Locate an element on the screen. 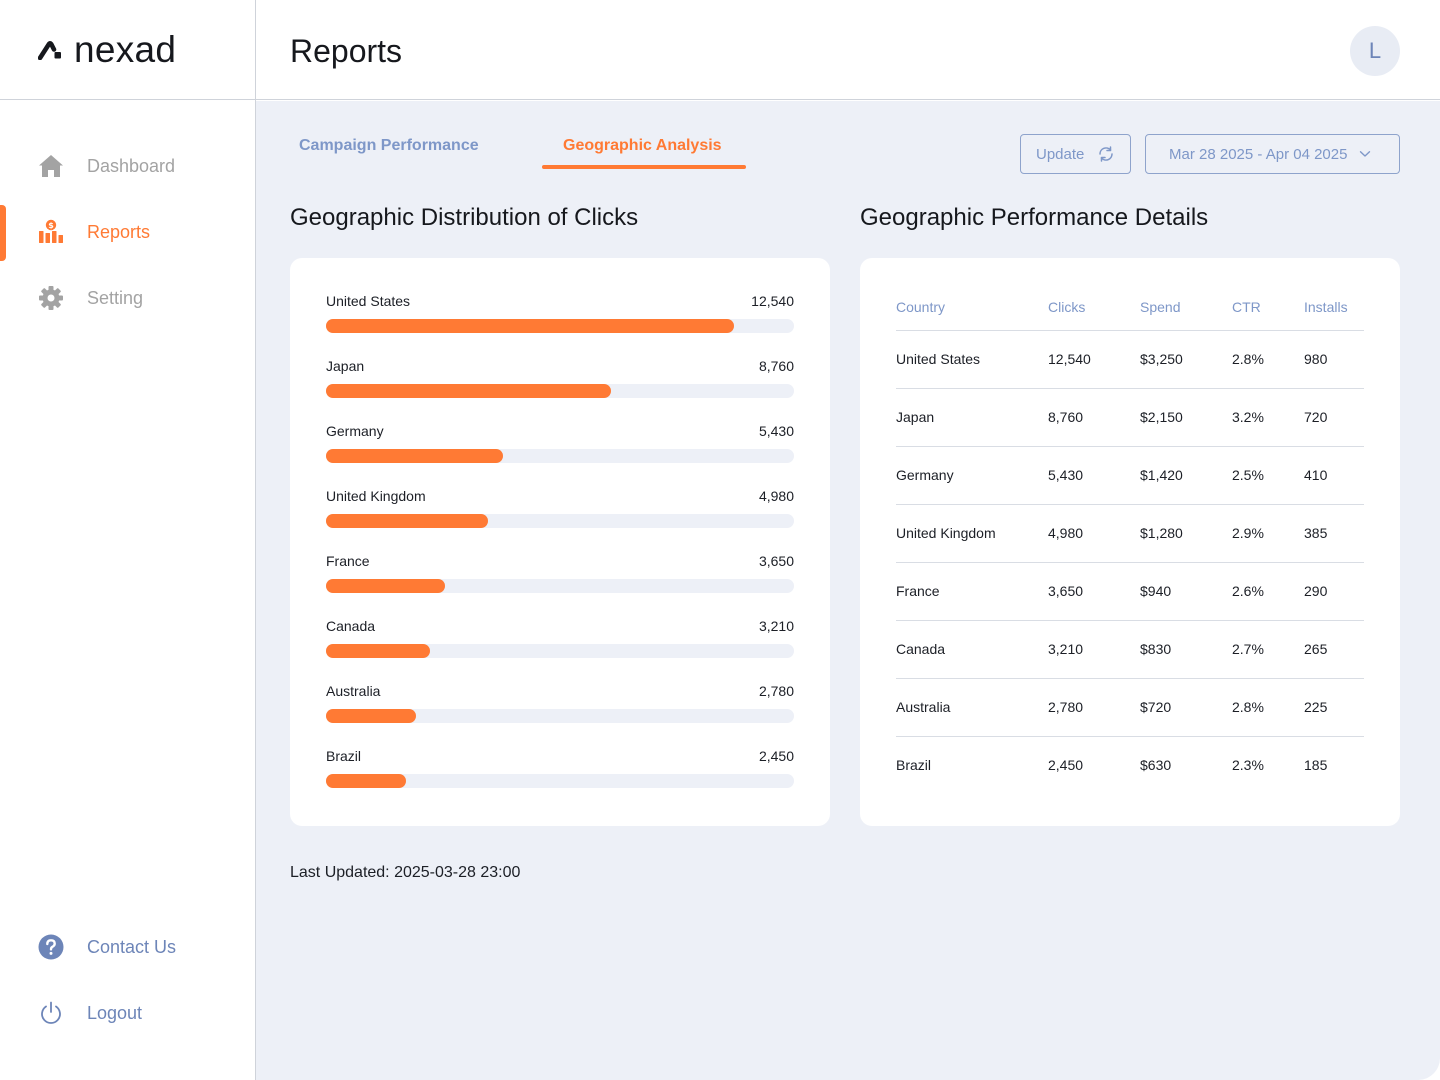 This screenshot has width=1440, height=1080. sidebar-item-dashboard: Dashboard is located at coordinates (127, 166).